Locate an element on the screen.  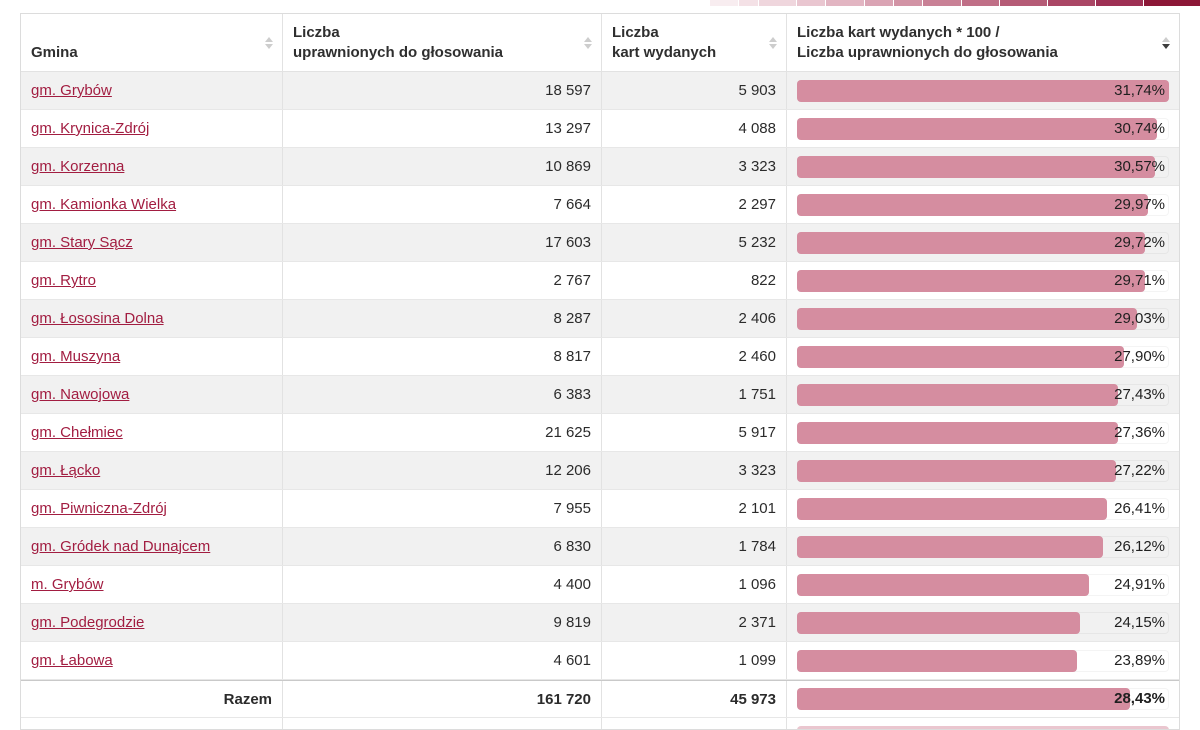
ballots-cell: 5 903 is located at coordinates (694, 90).